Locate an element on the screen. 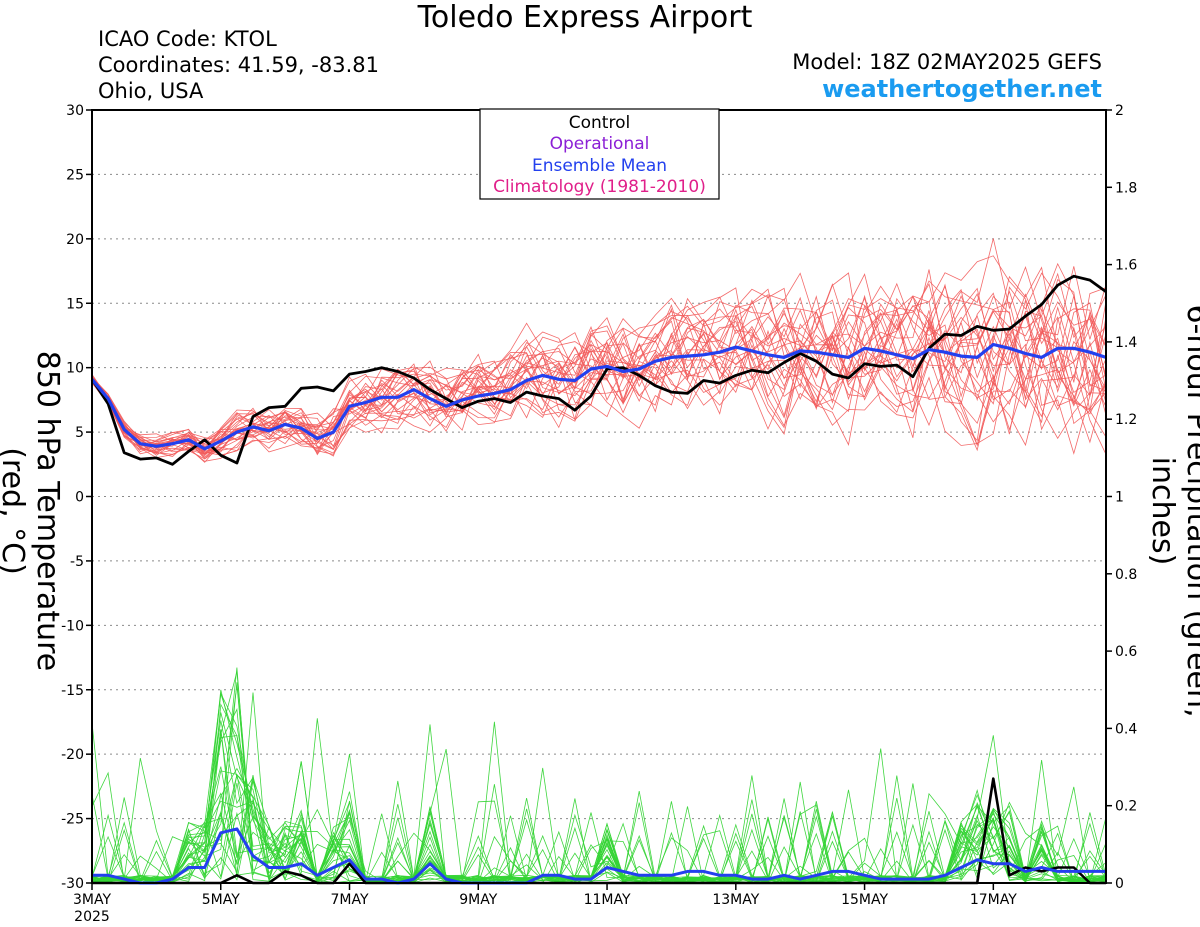 This screenshot has width=1200, height=927. y-axis-right-title: 6-hour Precipitation (green, inches) is located at coordinates (1172, 511).